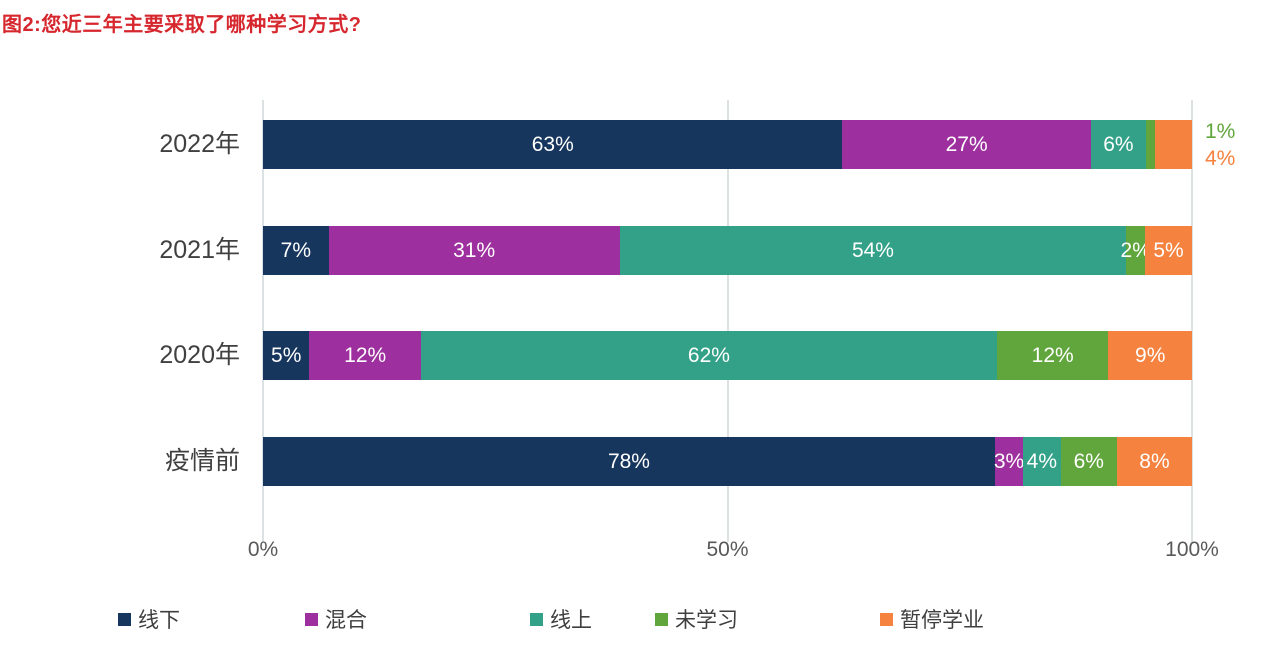  I want to click on bar-segment-label: 27%, so click(966, 144).